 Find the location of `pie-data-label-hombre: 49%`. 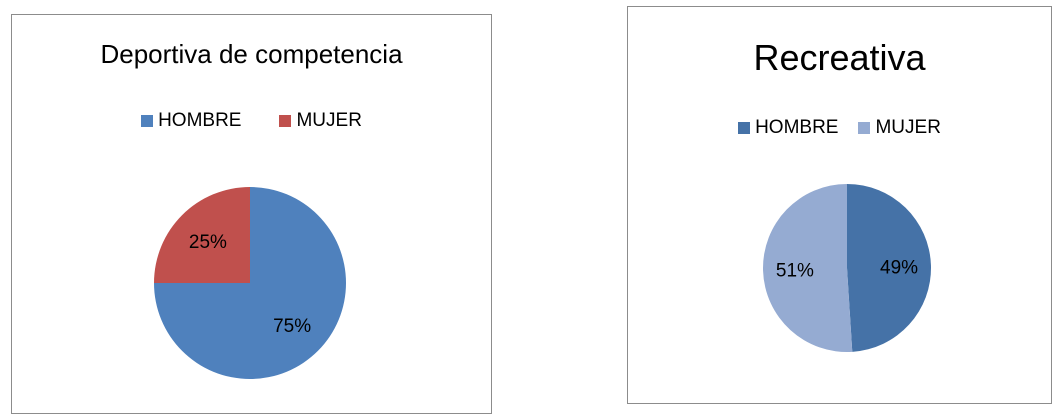

pie-data-label-hombre: 49% is located at coordinates (899, 267).